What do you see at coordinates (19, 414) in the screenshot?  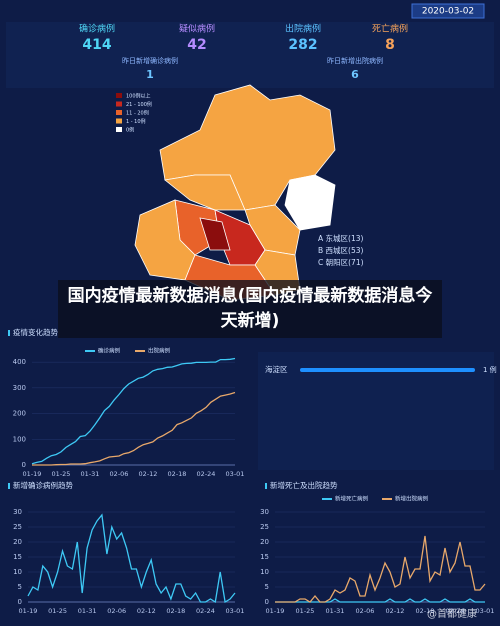 I see `y-tick-label: 200` at bounding box center [19, 414].